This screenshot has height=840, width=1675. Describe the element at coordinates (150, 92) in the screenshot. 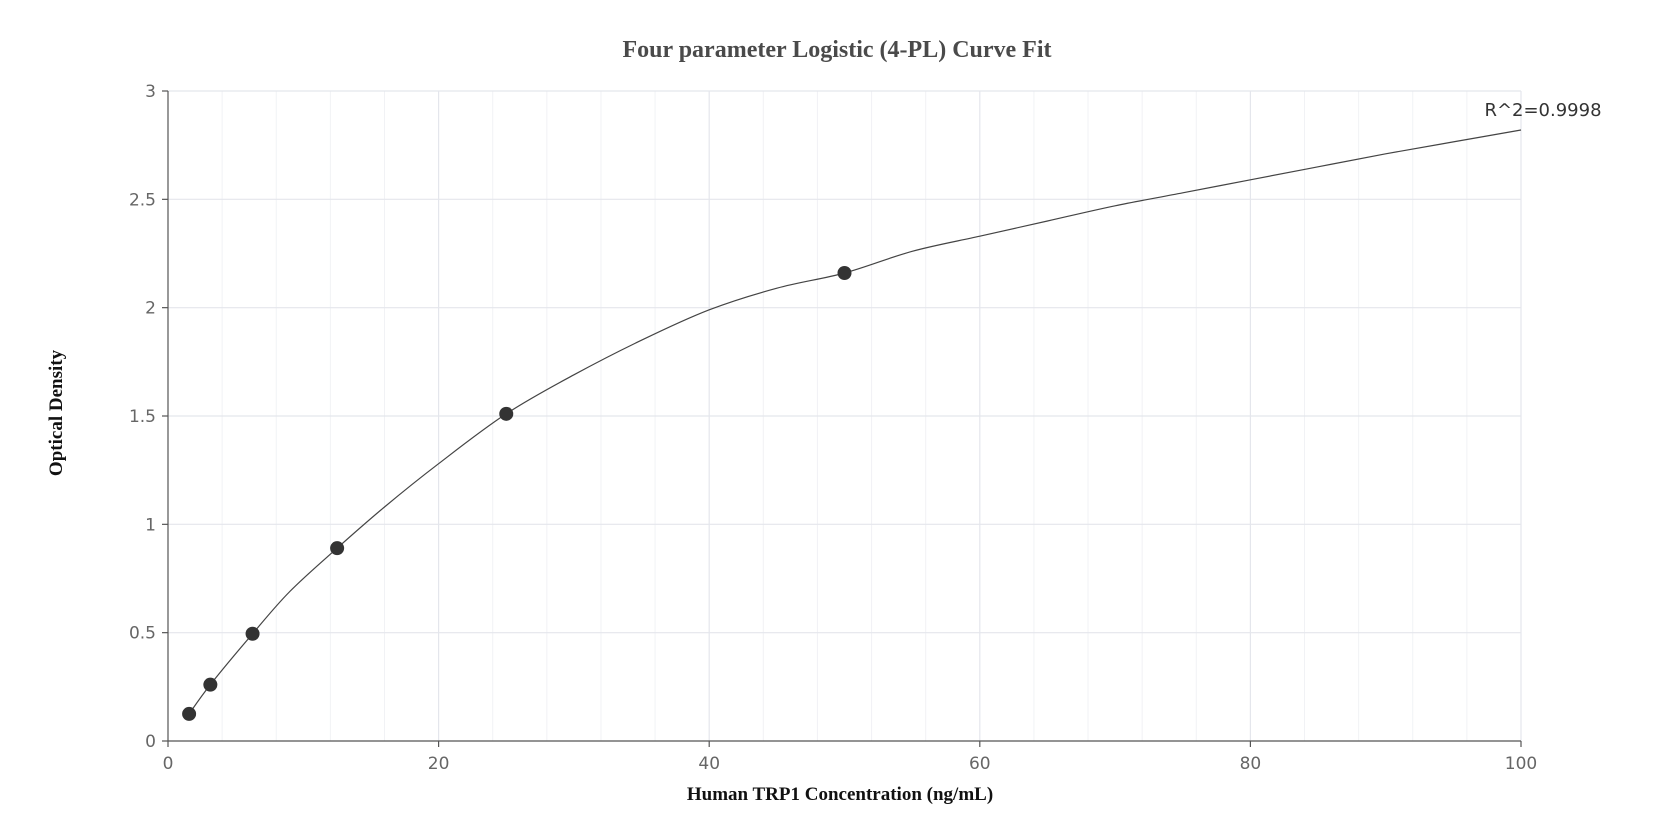

I see `y-tick-label: 3` at that location.